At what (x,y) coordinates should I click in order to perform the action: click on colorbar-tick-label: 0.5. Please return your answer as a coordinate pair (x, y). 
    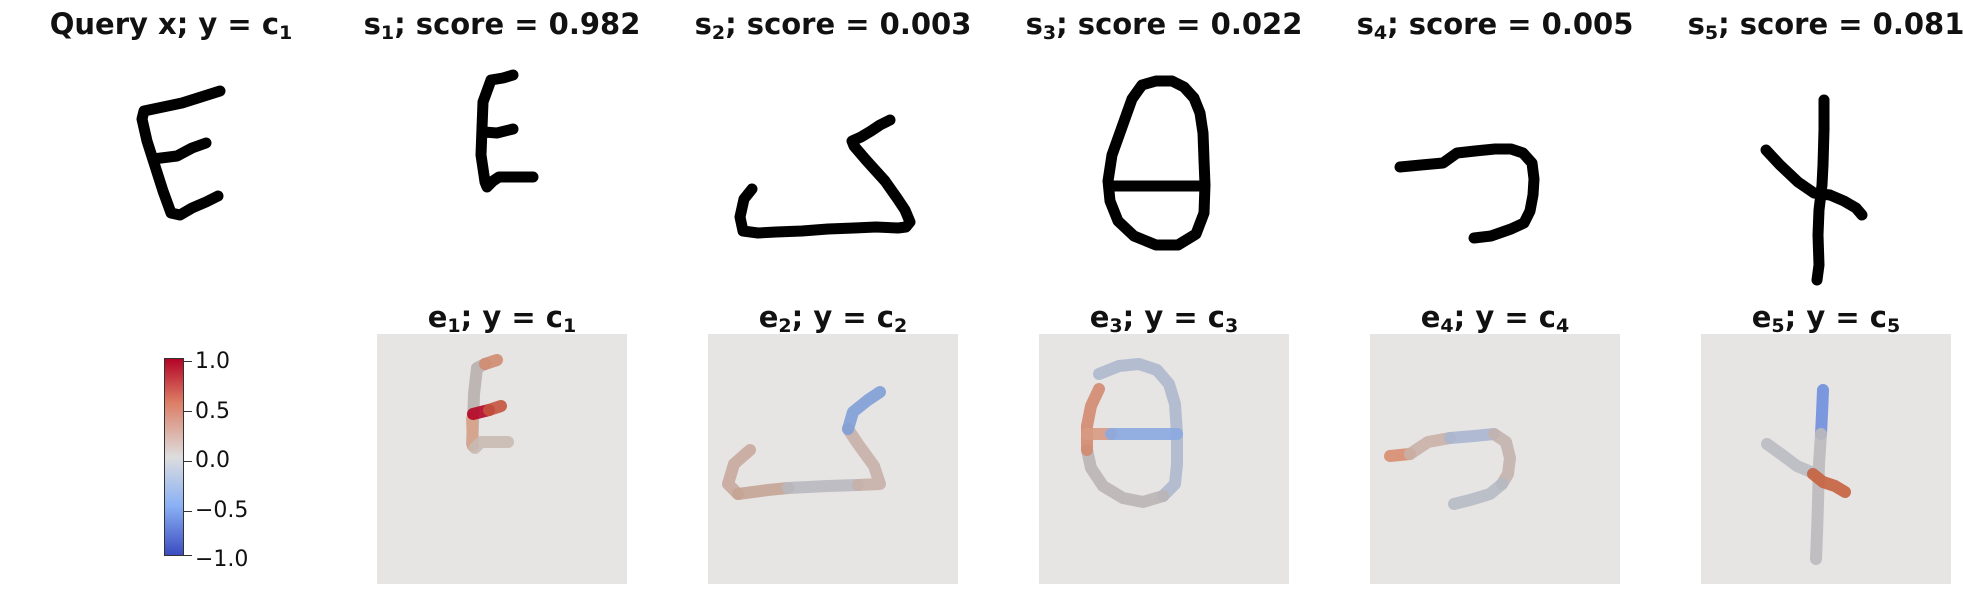
    Looking at the image, I should click on (212, 411).